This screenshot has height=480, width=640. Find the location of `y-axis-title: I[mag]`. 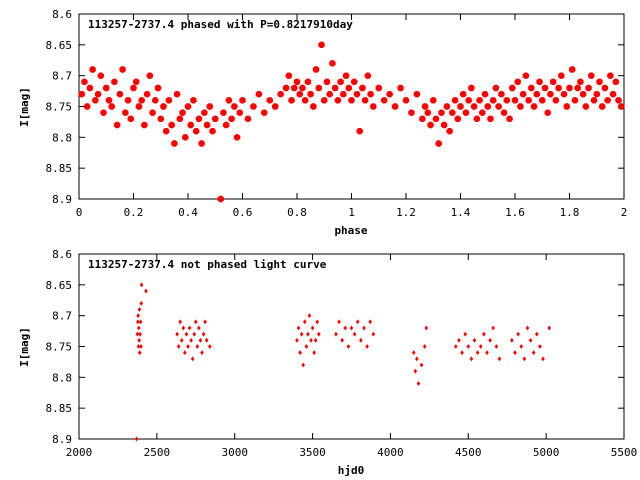

y-axis-title: I[mag] is located at coordinates (24, 347).